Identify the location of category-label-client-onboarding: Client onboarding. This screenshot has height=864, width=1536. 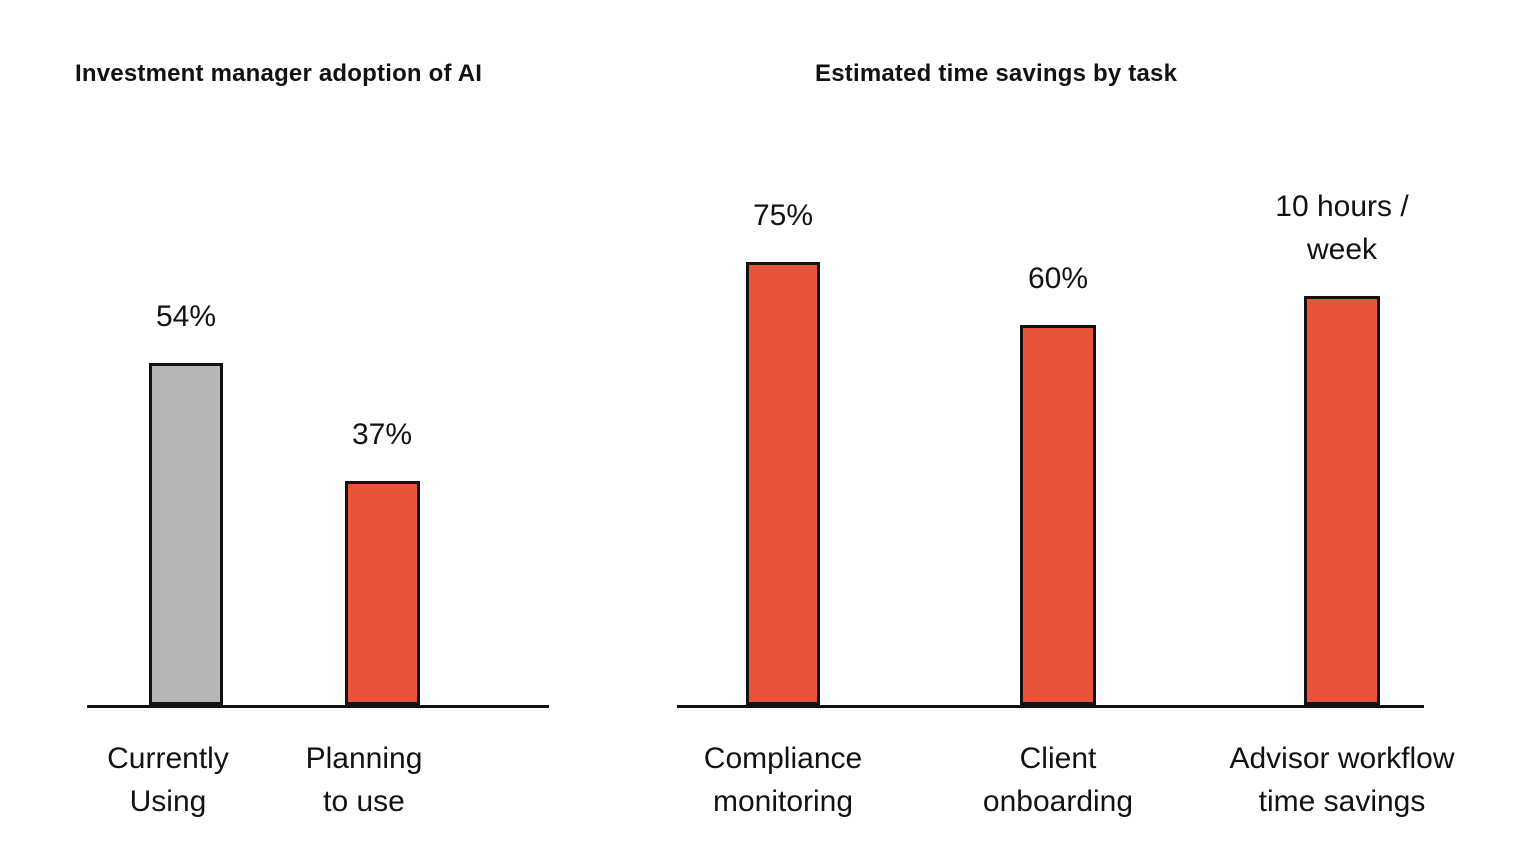
(1058, 780).